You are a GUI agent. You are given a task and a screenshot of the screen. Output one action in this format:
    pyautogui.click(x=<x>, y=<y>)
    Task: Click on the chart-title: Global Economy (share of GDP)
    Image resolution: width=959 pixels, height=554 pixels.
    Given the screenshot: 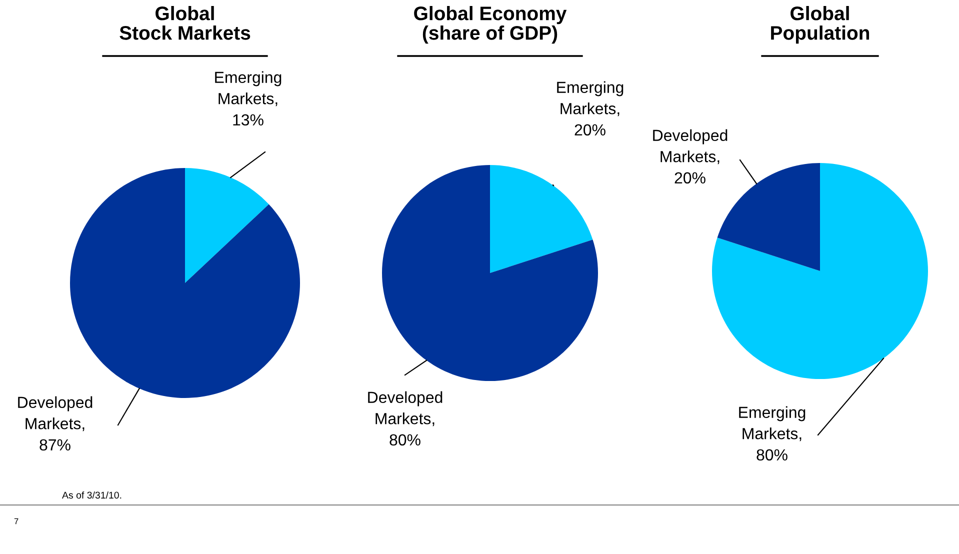 What is the action you would take?
    pyautogui.click(x=490, y=25)
    